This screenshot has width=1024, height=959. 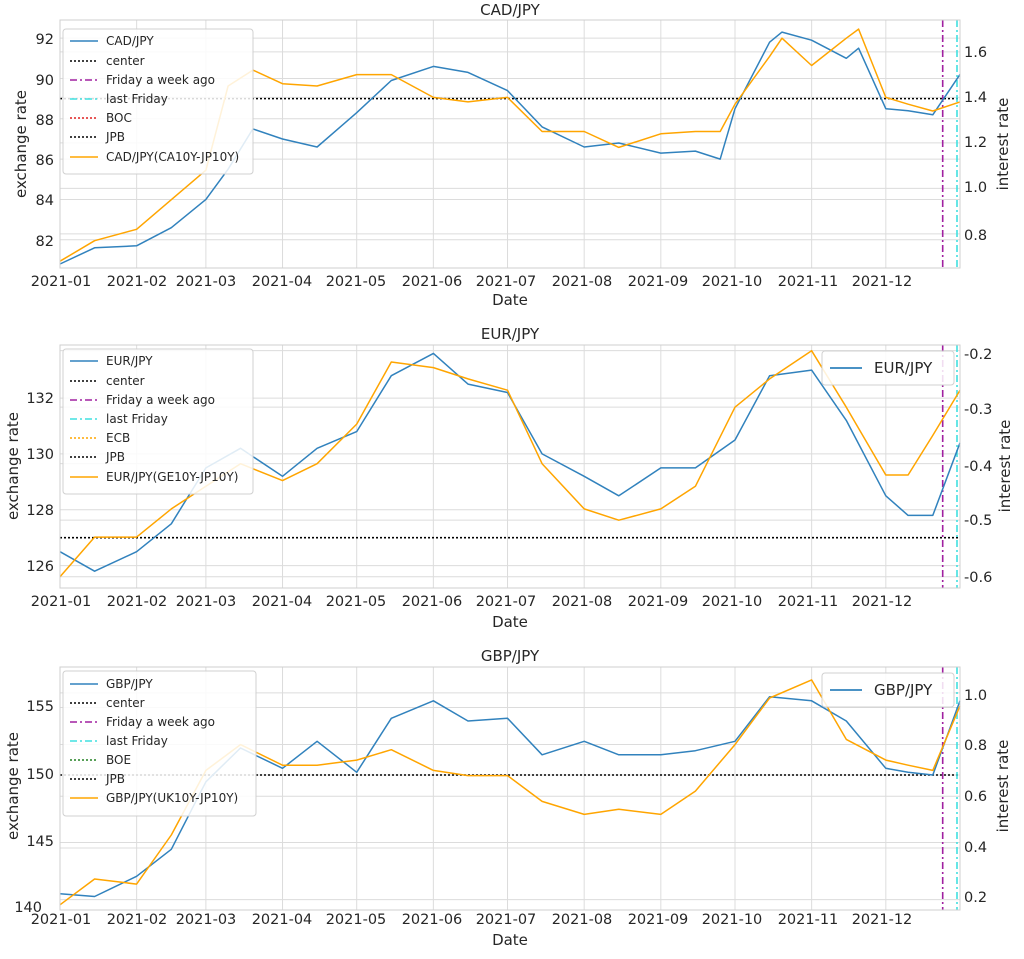 What do you see at coordinates (975, 898) in the screenshot?
I see `y2-tick-label: 0.2` at bounding box center [975, 898].